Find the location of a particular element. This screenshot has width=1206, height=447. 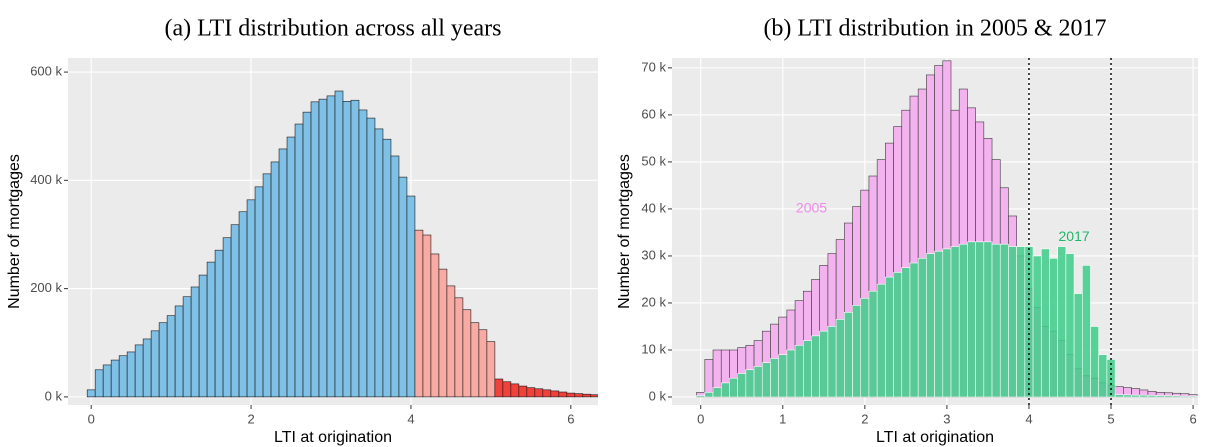

annotation: 2017 is located at coordinates (1074, 236).